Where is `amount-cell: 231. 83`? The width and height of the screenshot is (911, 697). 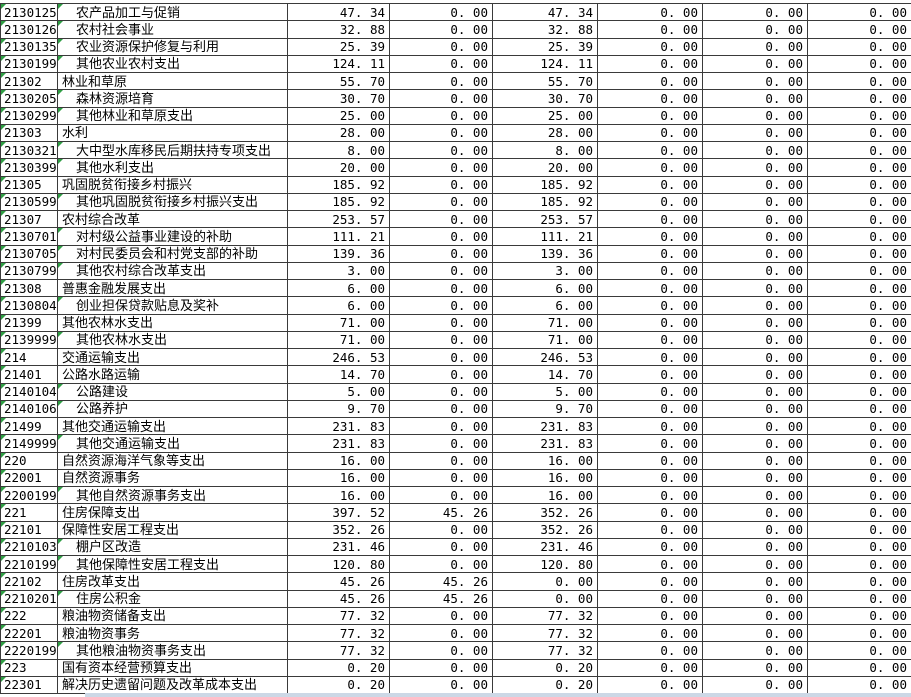
amount-cell: 231. 83 is located at coordinates (339, 426).